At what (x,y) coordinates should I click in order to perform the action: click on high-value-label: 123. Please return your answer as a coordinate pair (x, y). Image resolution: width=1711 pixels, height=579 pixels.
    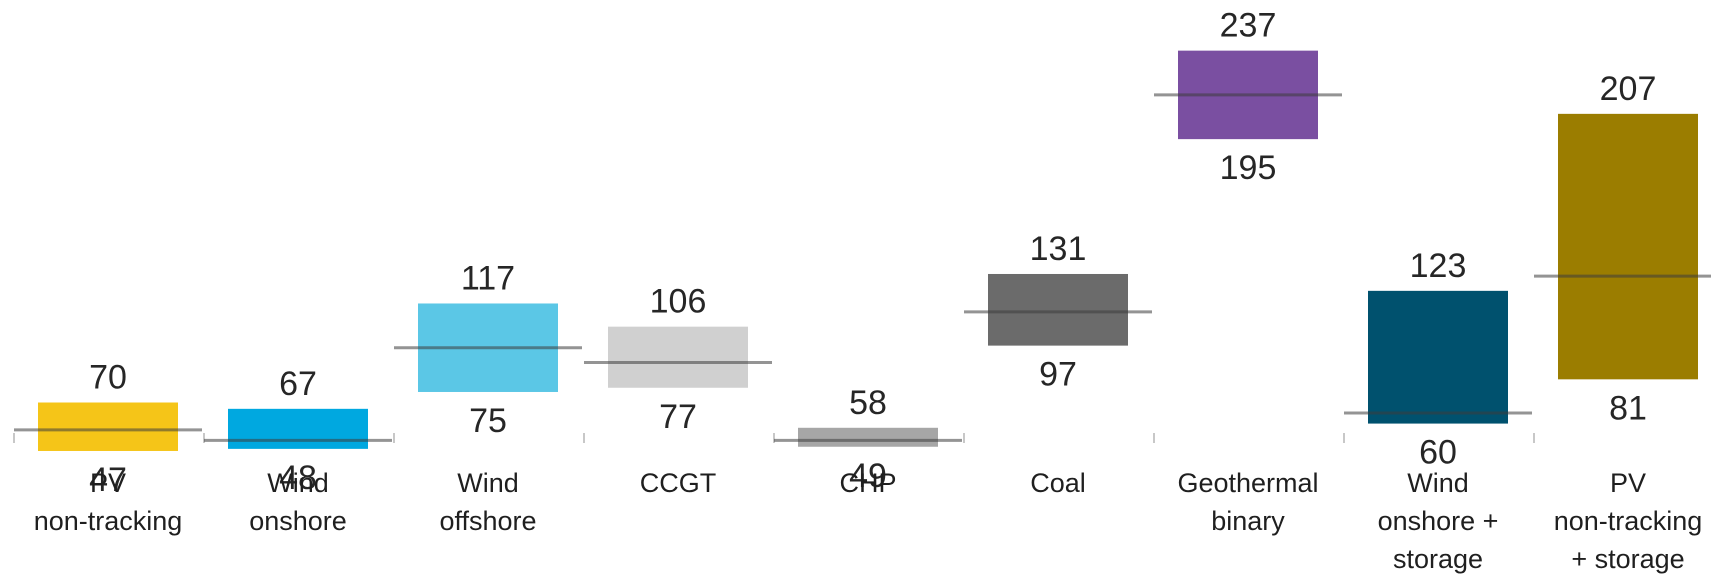
    Looking at the image, I should click on (1438, 266).